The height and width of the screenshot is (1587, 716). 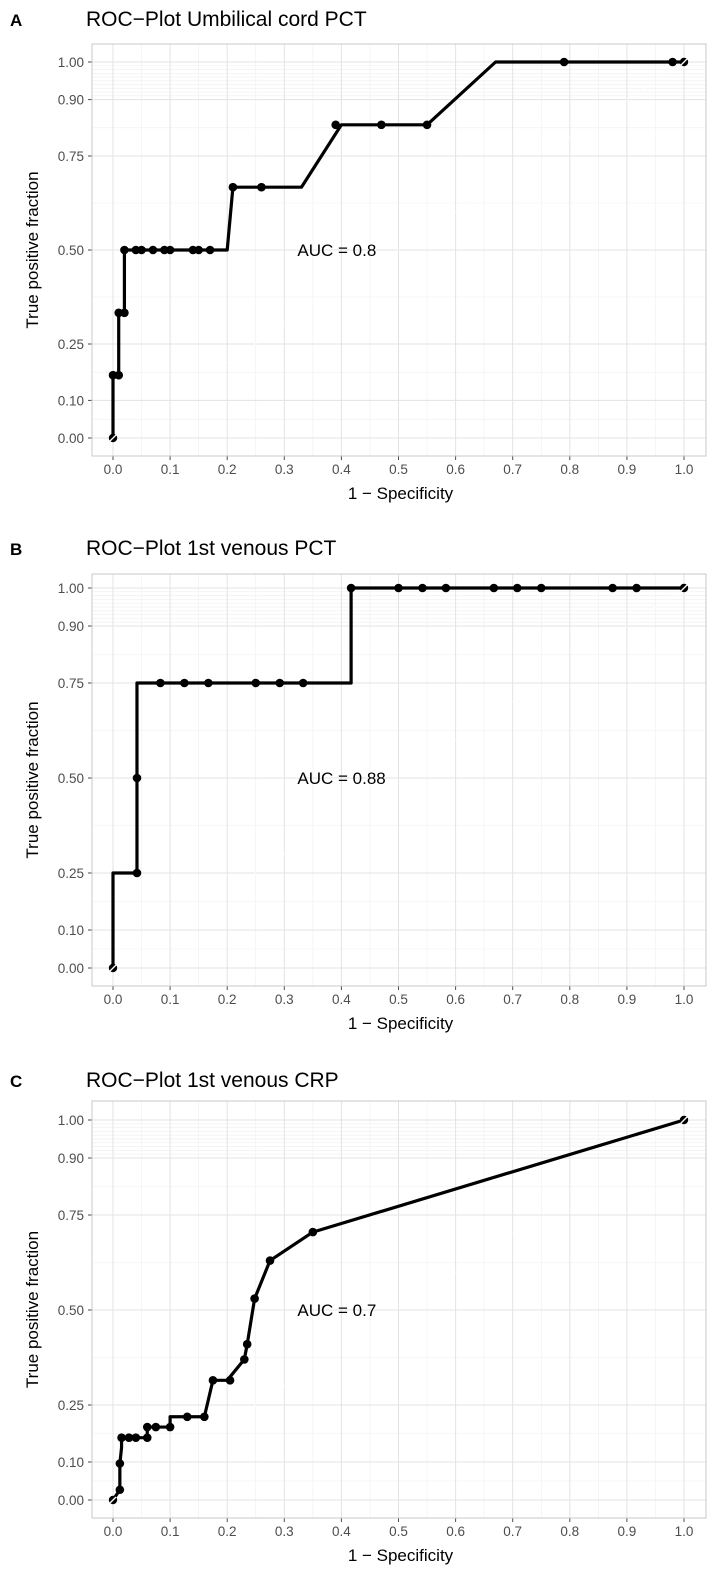 I want to click on chart-title: ROC−Plot 1st venous CRP, so click(x=212, y=1080).